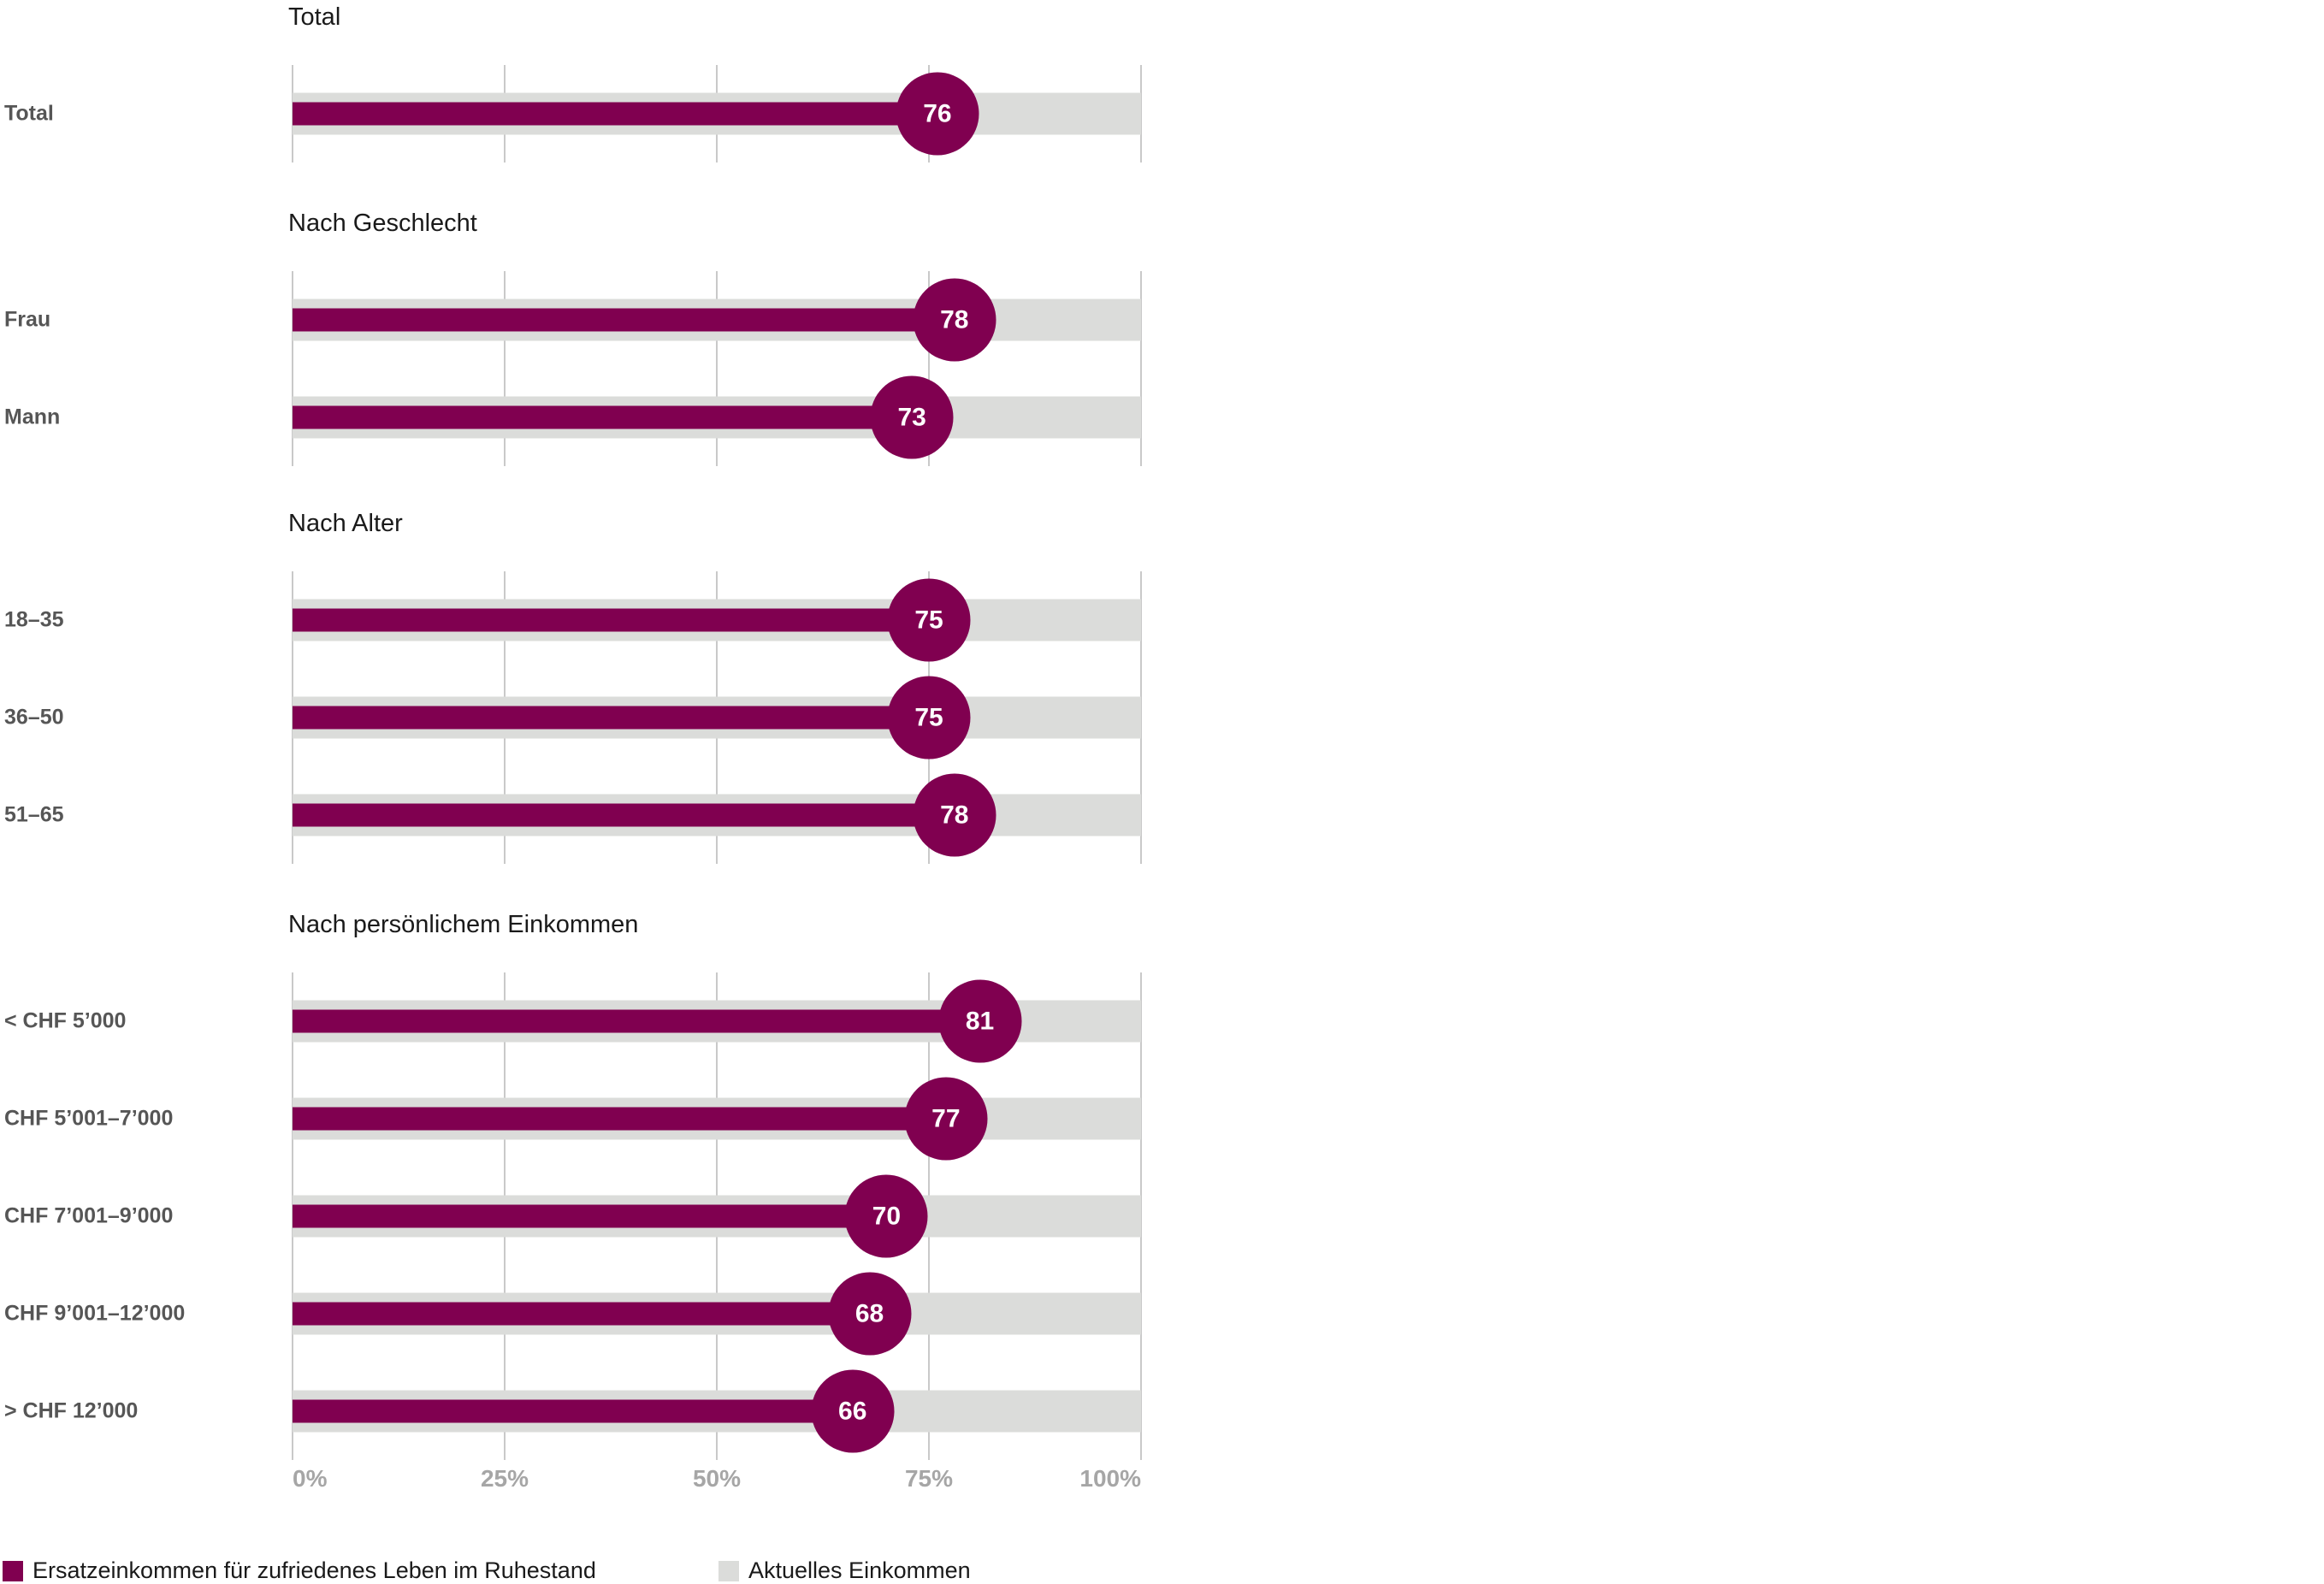 Image resolution: width=2324 pixels, height=1584 pixels. I want to click on value-bubble: 68, so click(870, 1314).